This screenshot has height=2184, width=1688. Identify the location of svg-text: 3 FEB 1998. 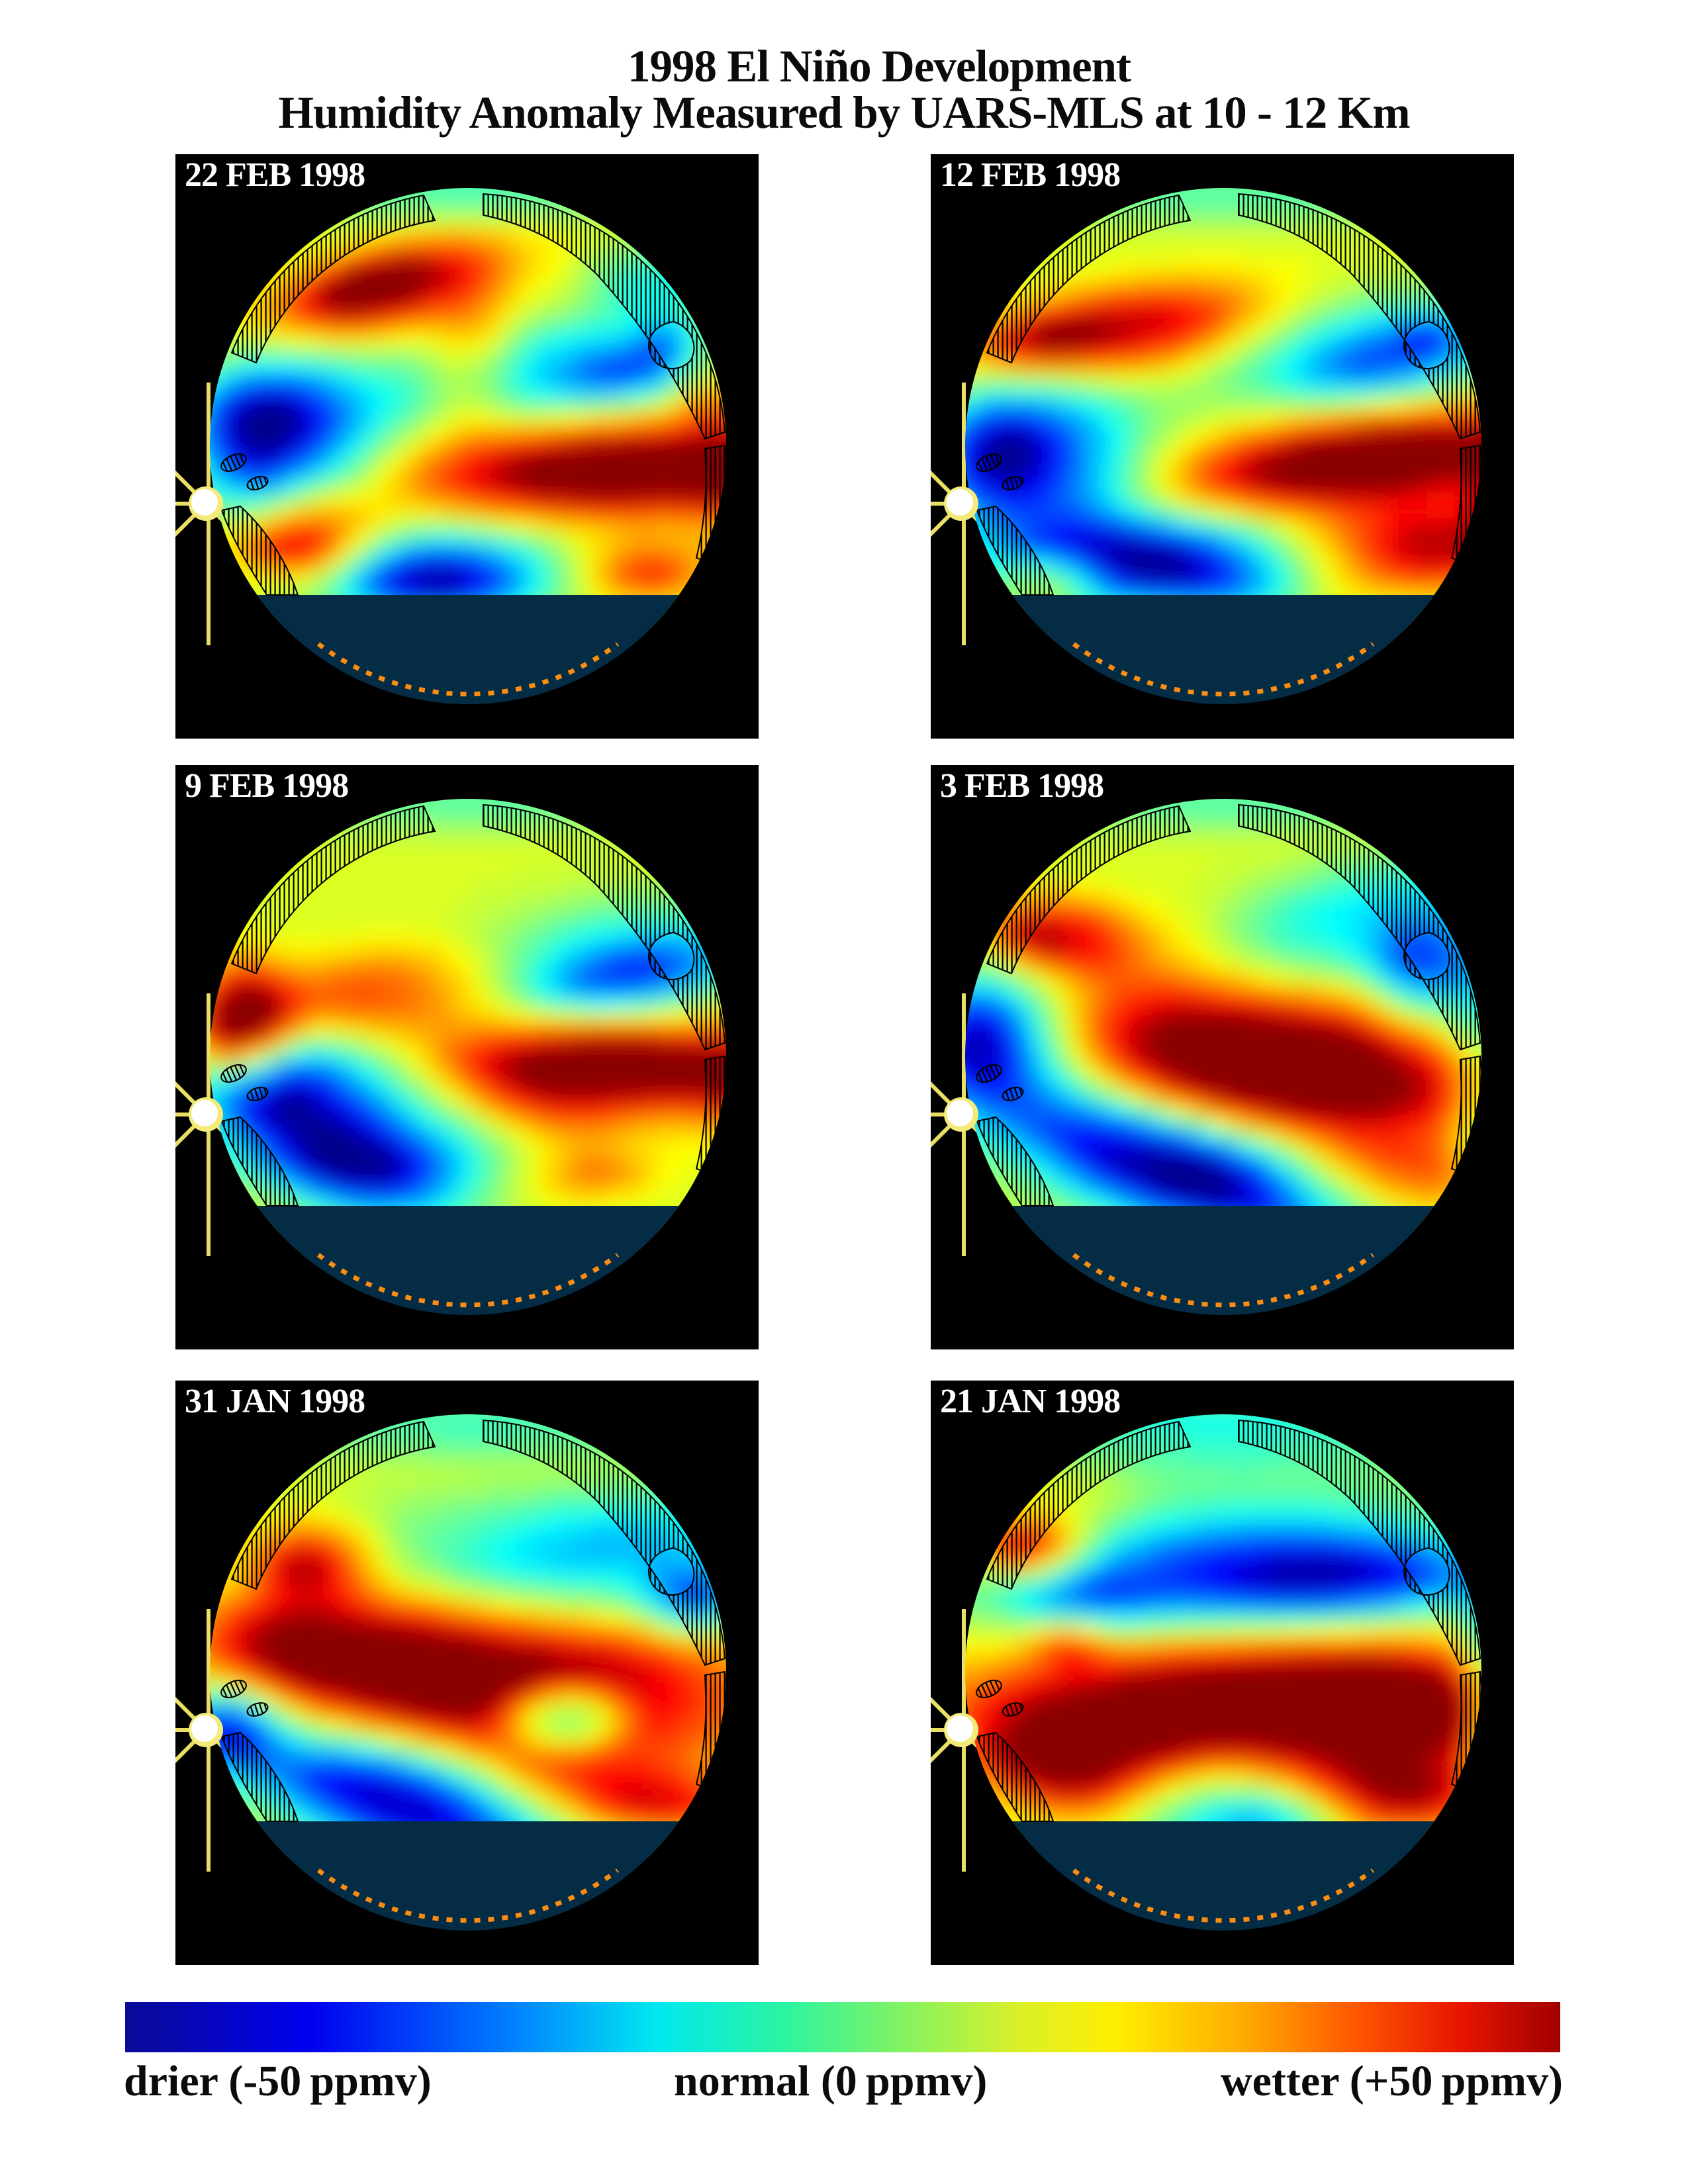
(1021, 786).